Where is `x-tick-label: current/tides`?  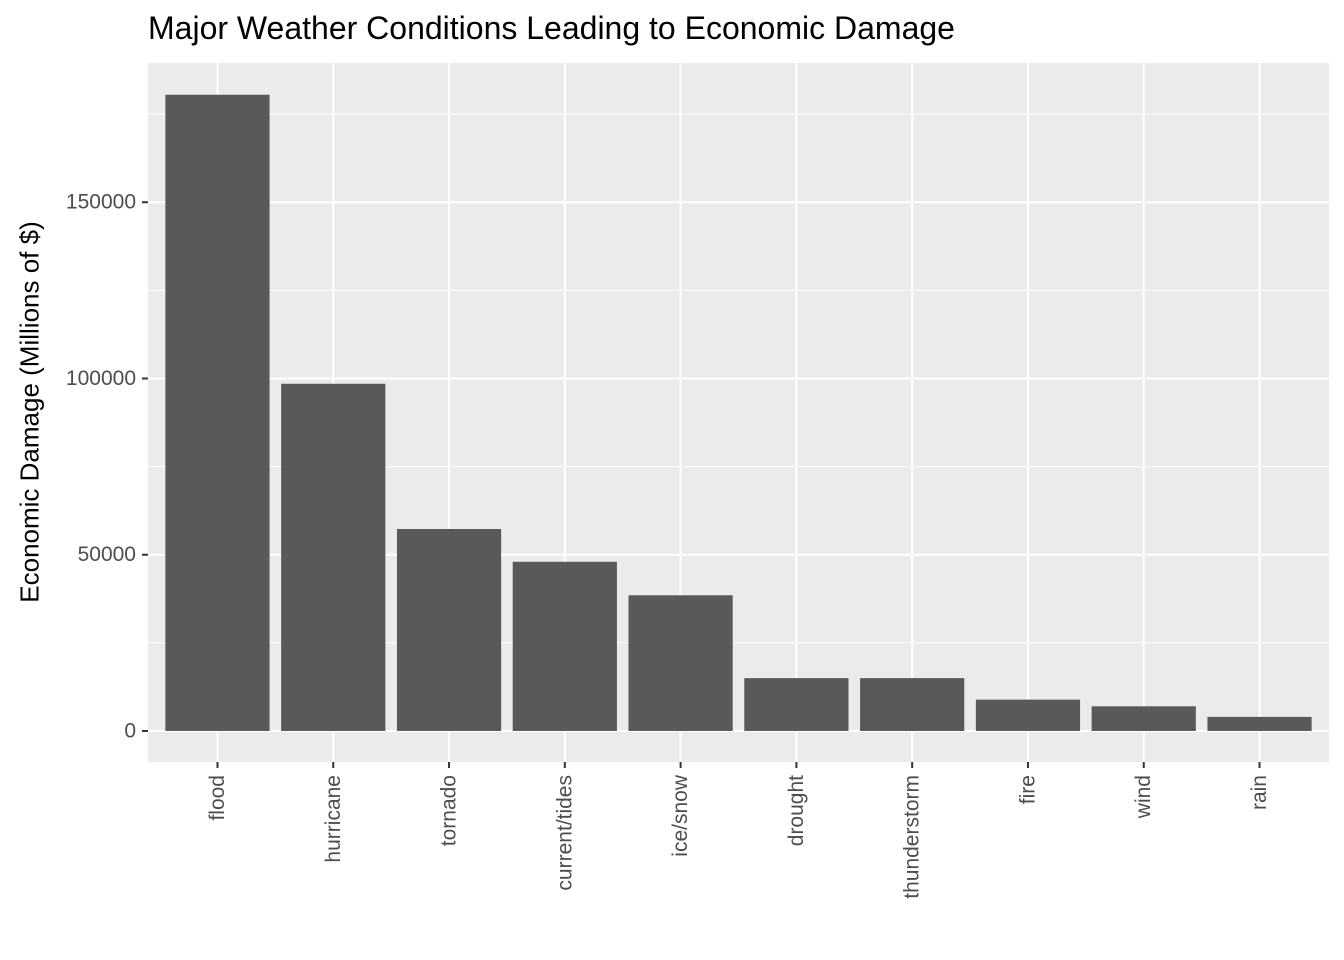
x-tick-label: current/tides is located at coordinates (564, 833).